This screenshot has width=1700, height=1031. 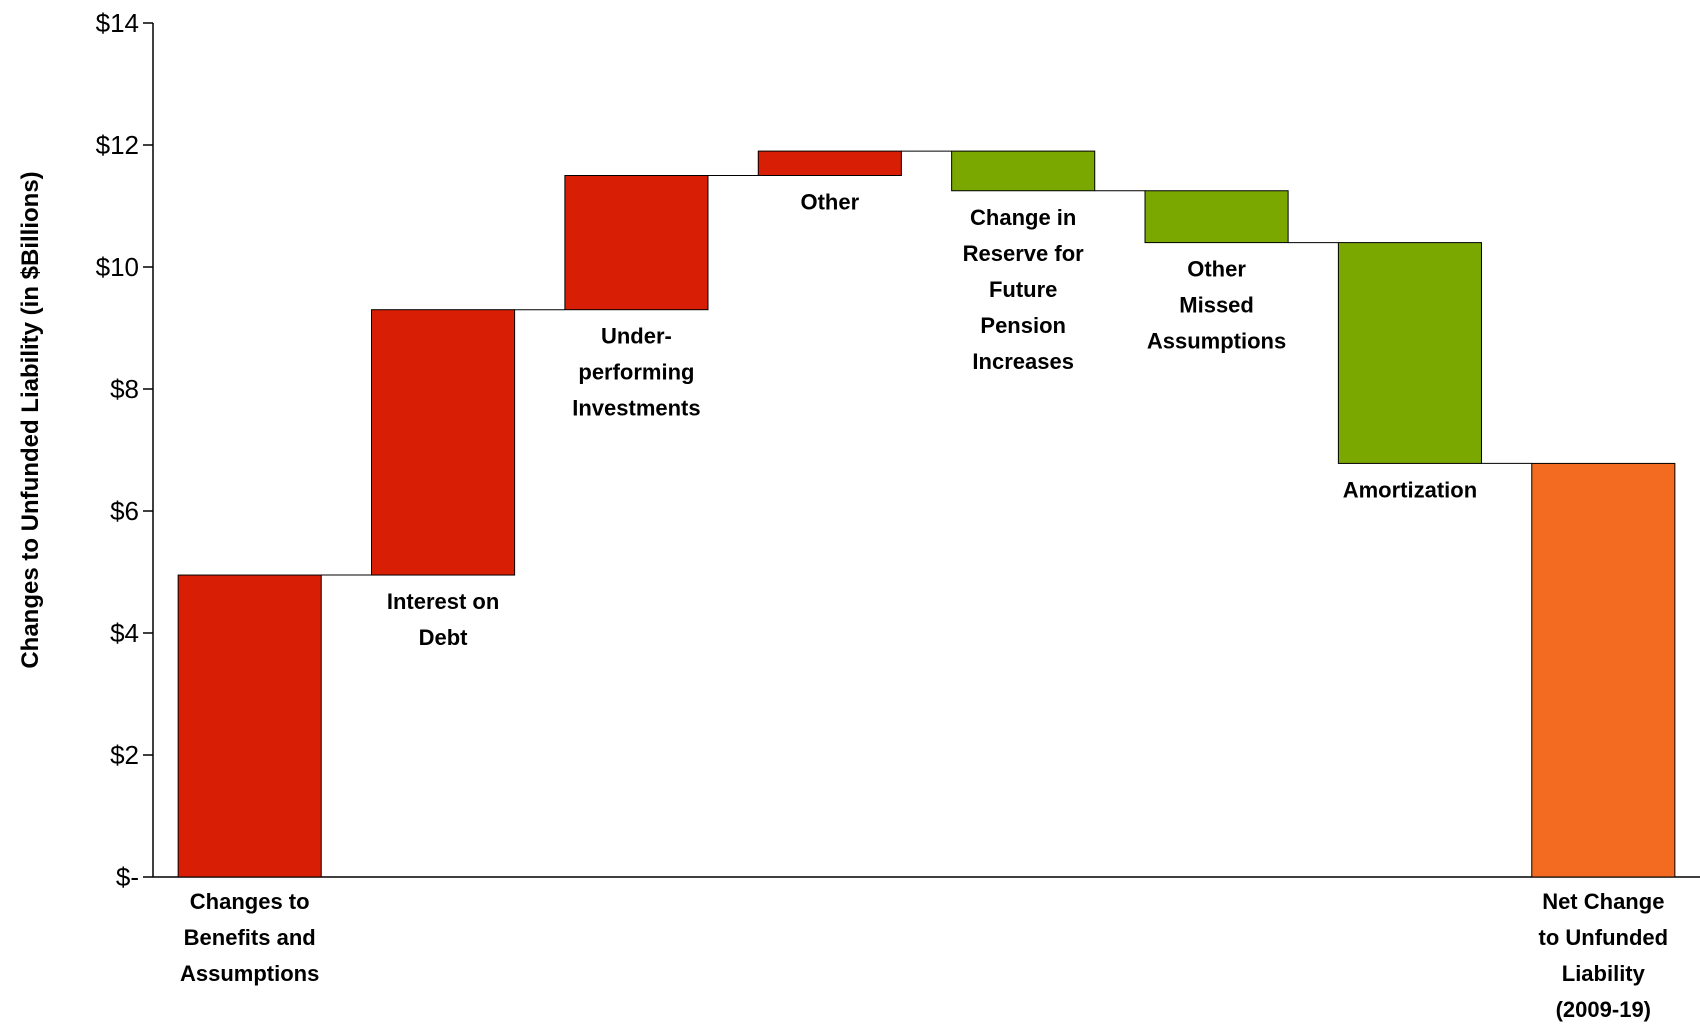 What do you see at coordinates (1603, 901) in the screenshot?
I see `bar-label: Net Change` at bounding box center [1603, 901].